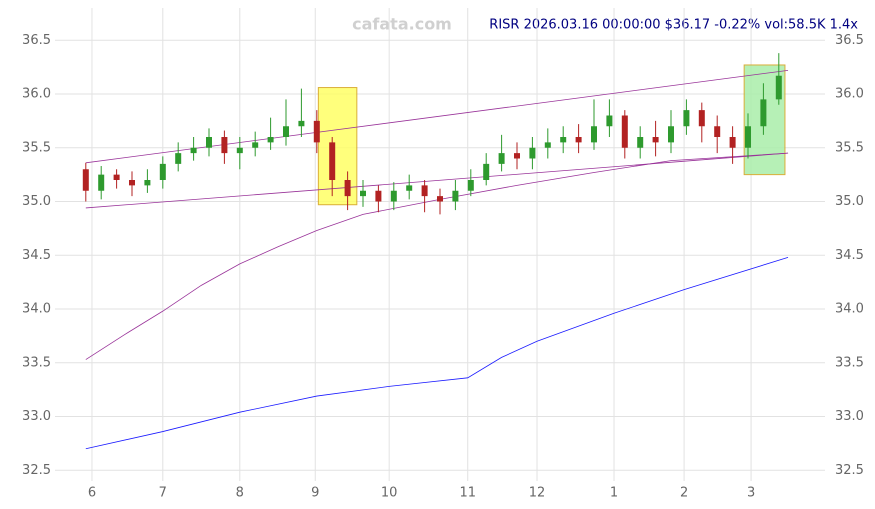 The width and height of the screenshot is (875, 509). What do you see at coordinates (402, 24) in the screenshot?
I see `watermark: cafata.com` at bounding box center [402, 24].